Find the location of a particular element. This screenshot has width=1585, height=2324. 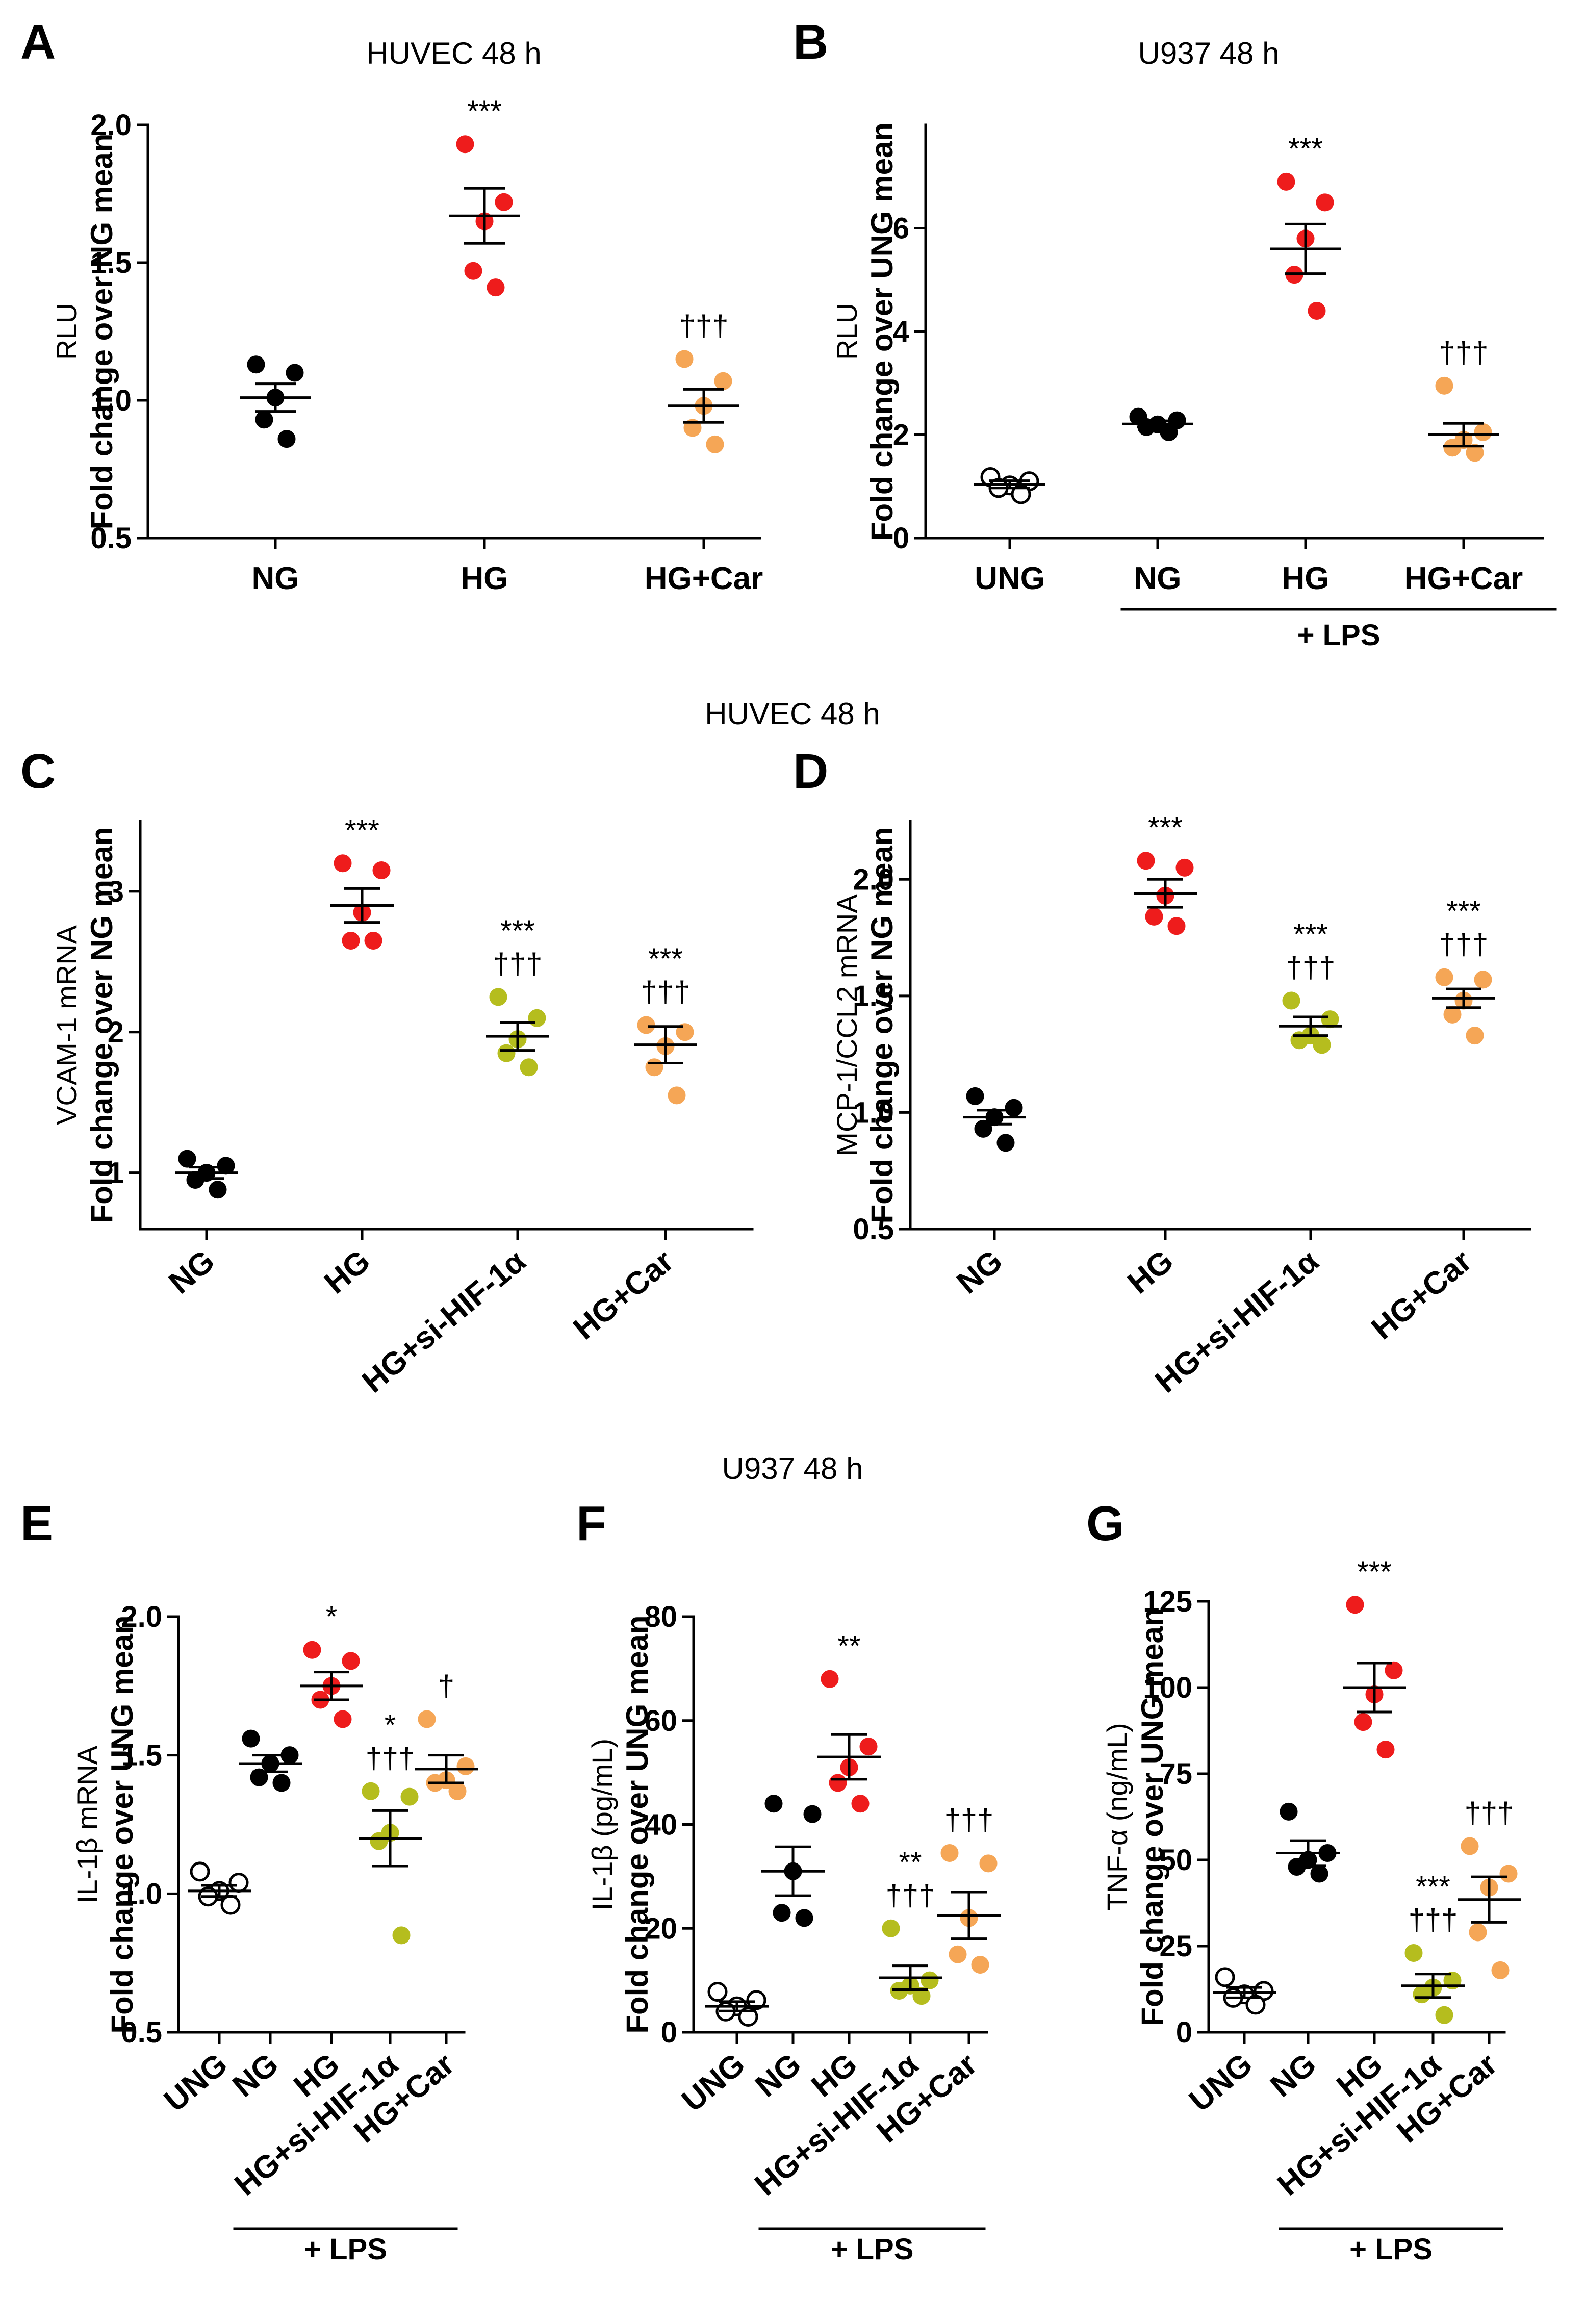

panel-letter: E is located at coordinates (36, 1523).